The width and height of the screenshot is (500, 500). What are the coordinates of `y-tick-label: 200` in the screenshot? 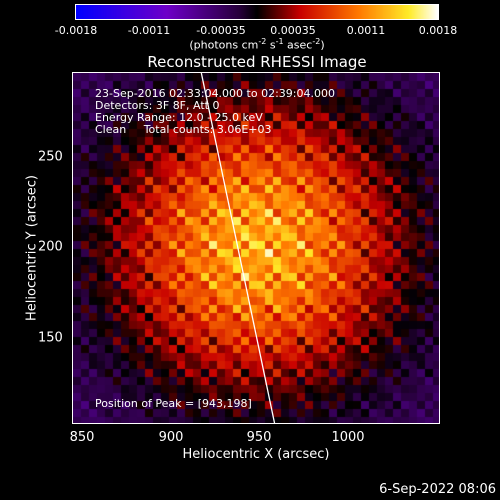 It's located at (50, 247).